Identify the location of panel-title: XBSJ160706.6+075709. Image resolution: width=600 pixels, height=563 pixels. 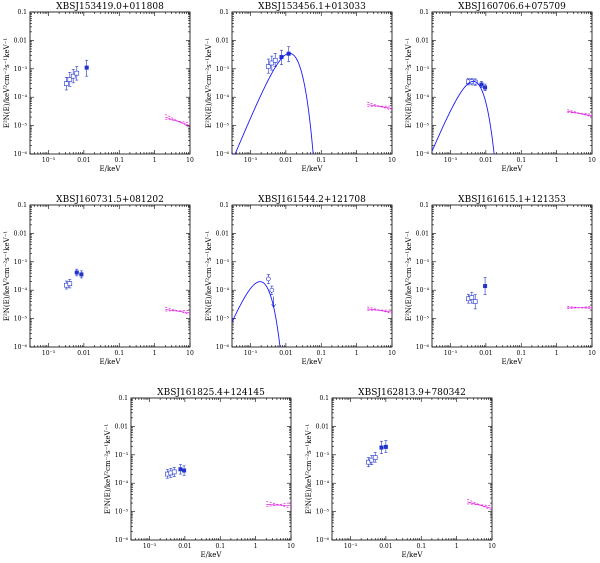
(512, 7).